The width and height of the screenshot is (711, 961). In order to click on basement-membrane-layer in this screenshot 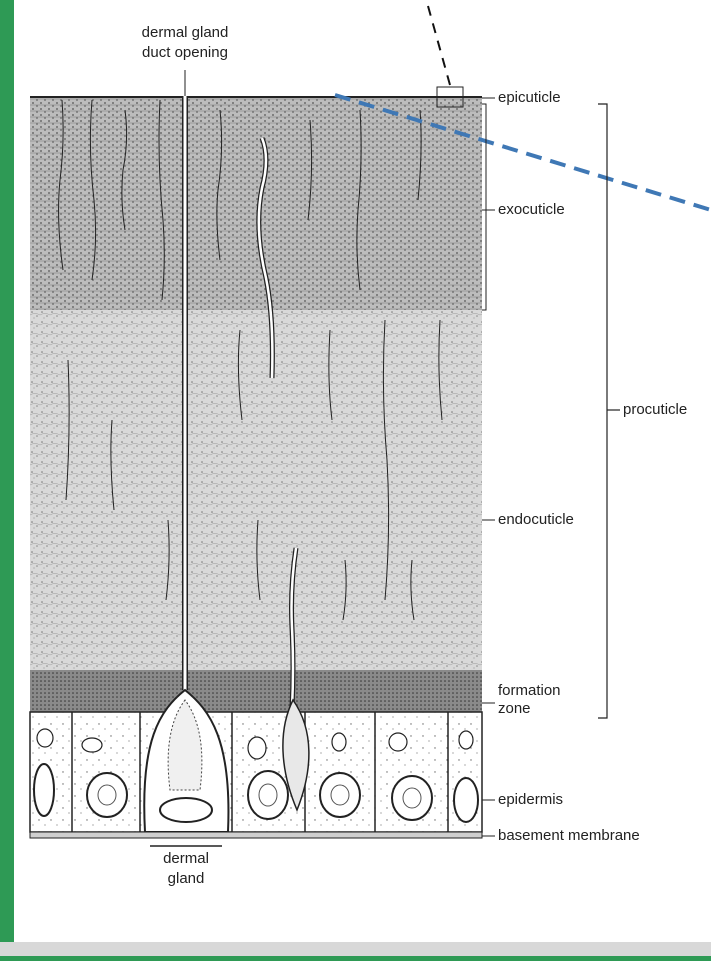, I will do `click(256, 835)`.